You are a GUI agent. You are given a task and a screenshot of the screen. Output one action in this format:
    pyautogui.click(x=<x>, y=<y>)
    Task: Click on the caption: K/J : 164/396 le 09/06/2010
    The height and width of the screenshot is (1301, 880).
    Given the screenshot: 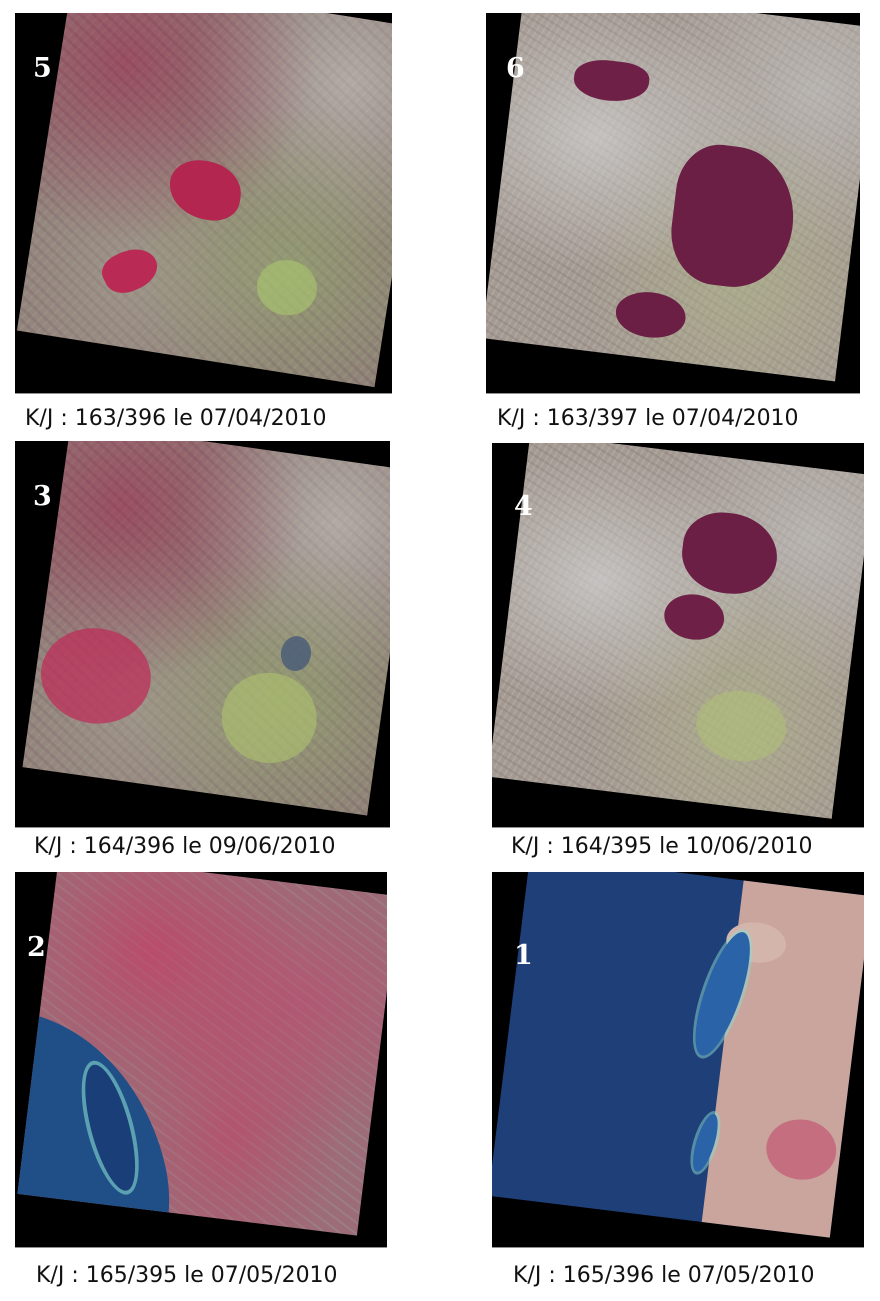 What is the action you would take?
    pyautogui.click(x=185, y=846)
    